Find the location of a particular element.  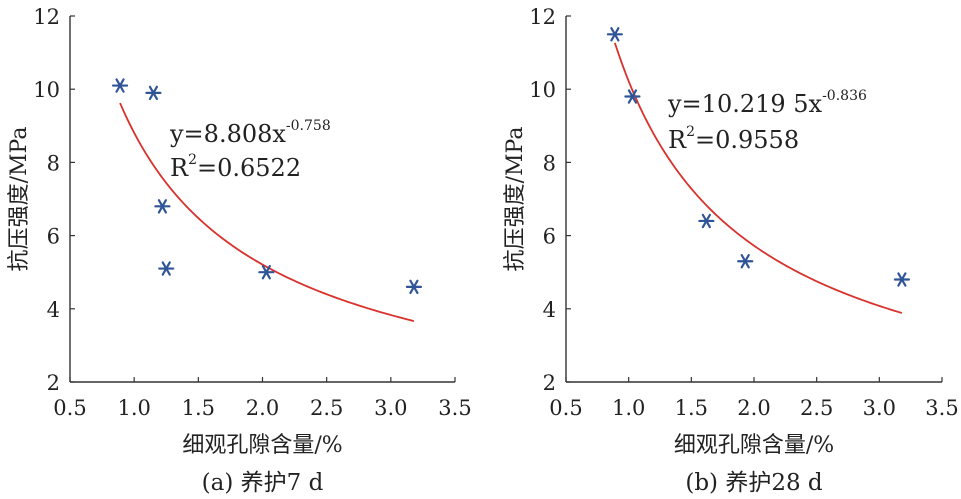

fit-equation: y=8.808x-0.758 is located at coordinates (250, 133).